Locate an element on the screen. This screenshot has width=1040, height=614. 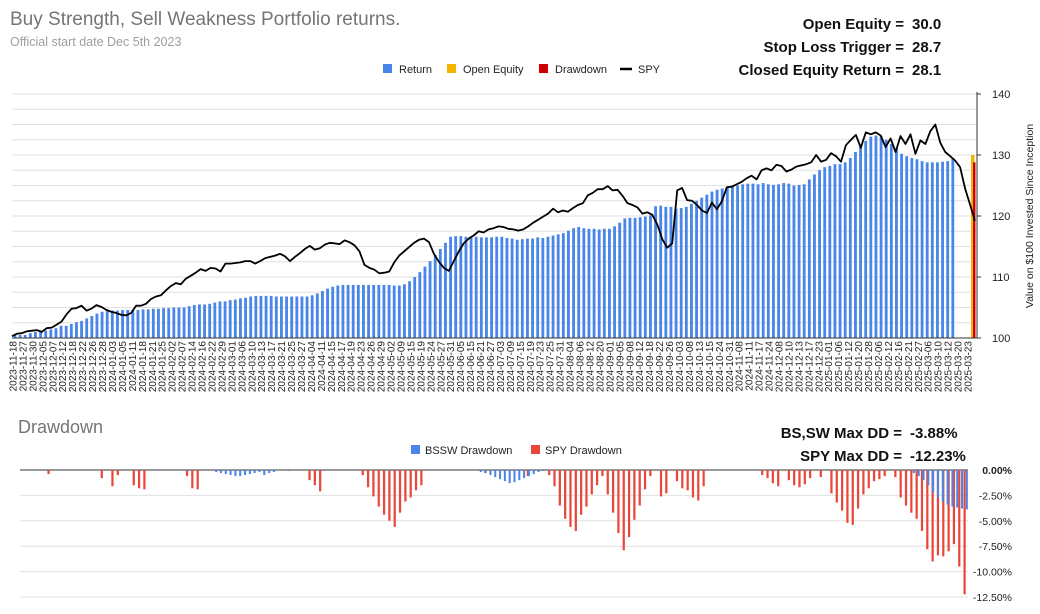
x-tick-label: 2024-10-08 is located at coordinates (690, 367).